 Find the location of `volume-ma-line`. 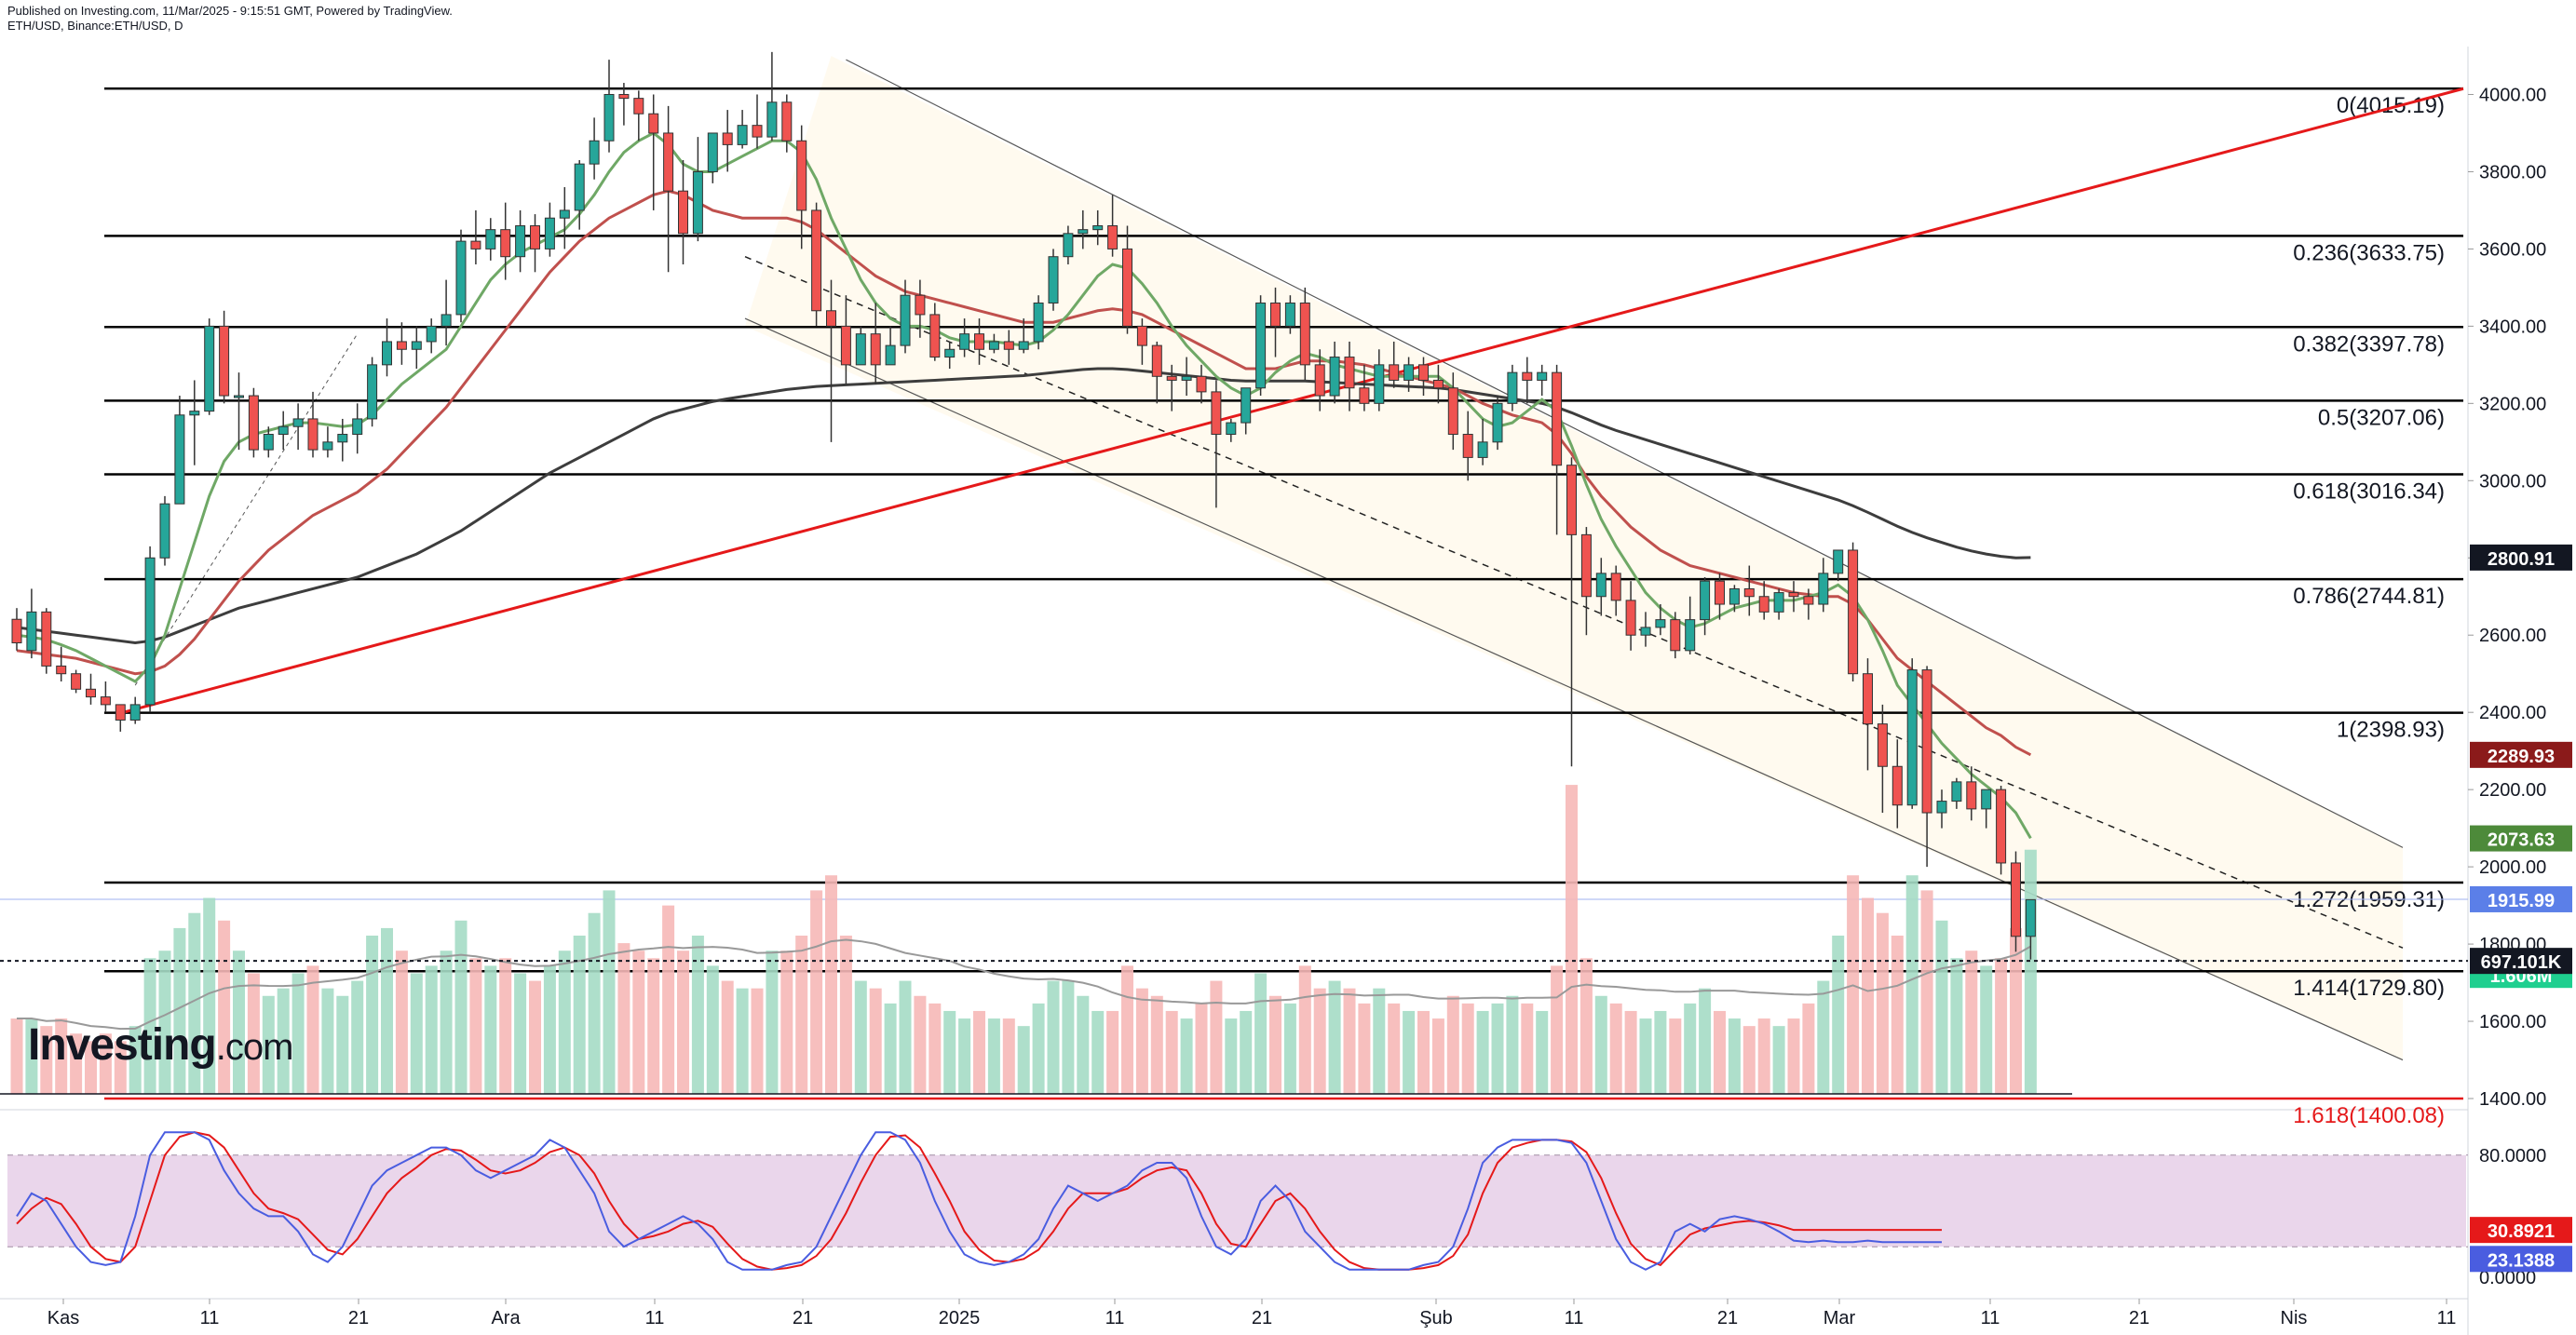

volume-ma-line is located at coordinates (1024, 984).